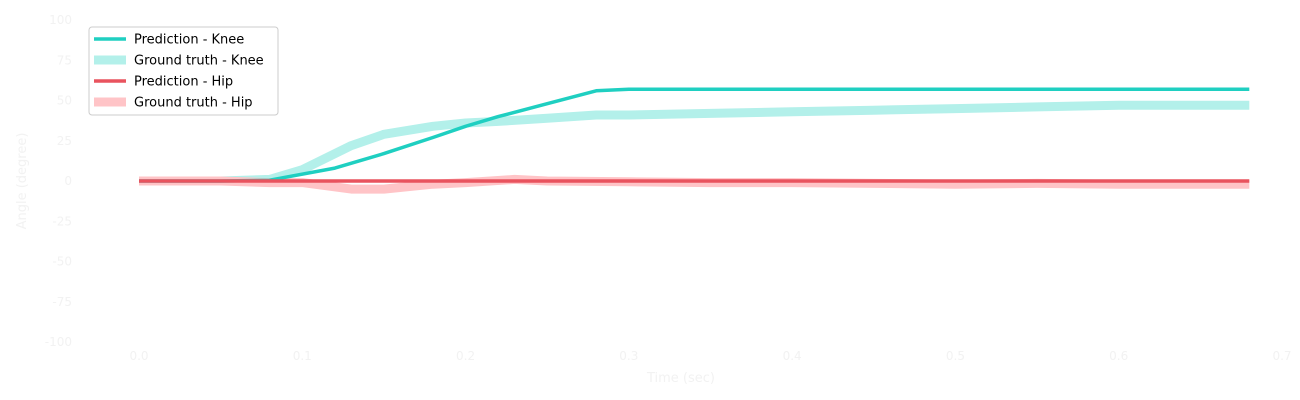  What do you see at coordinates (1118, 356) in the screenshot?
I see `x-tick-label: 0.6` at bounding box center [1118, 356].